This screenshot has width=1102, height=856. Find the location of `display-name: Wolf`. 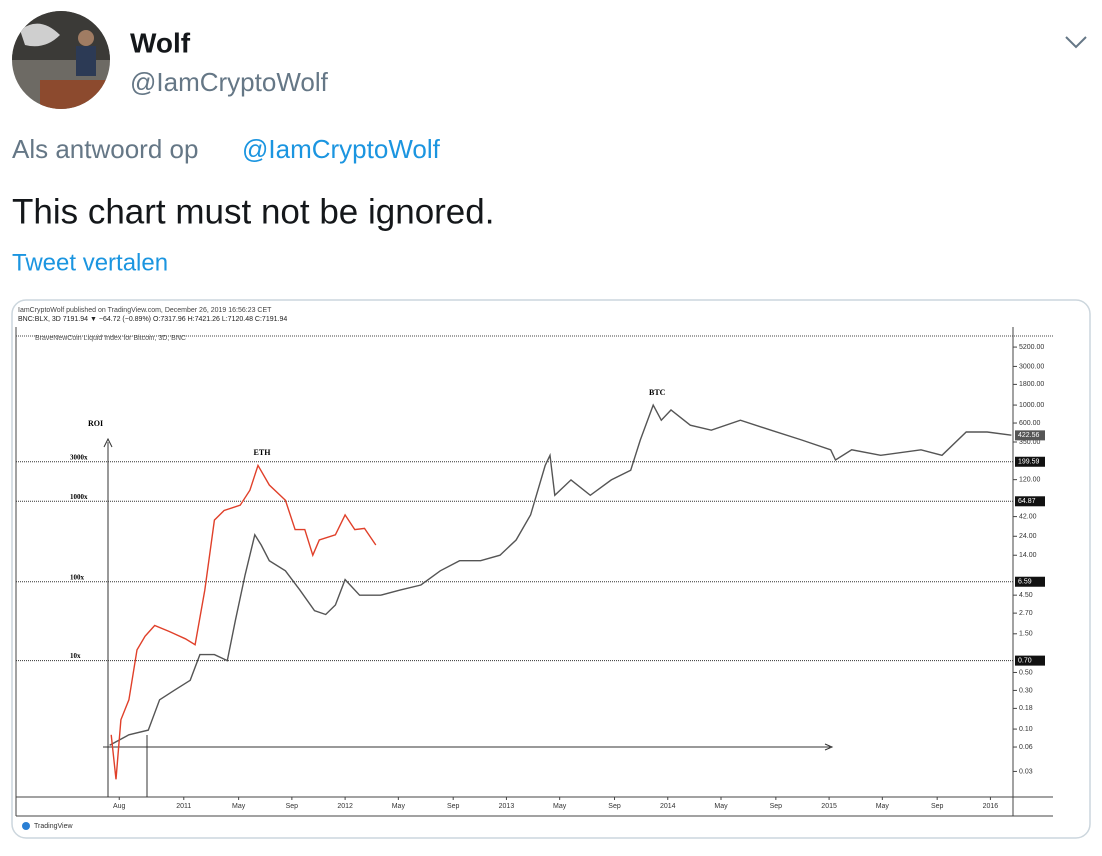

display-name: Wolf is located at coordinates (160, 42).